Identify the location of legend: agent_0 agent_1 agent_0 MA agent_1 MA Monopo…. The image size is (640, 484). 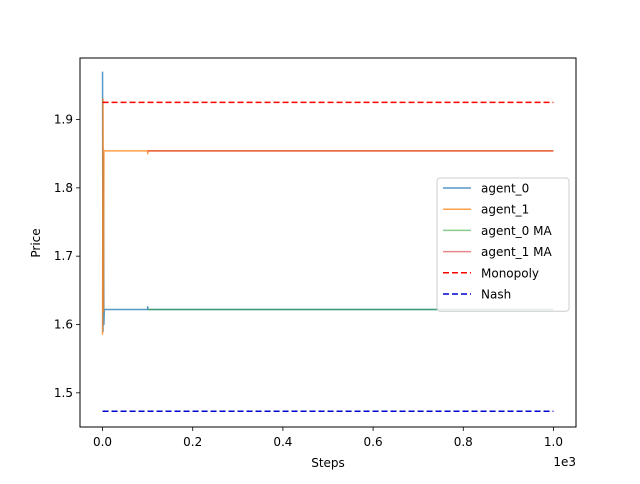
(503, 244).